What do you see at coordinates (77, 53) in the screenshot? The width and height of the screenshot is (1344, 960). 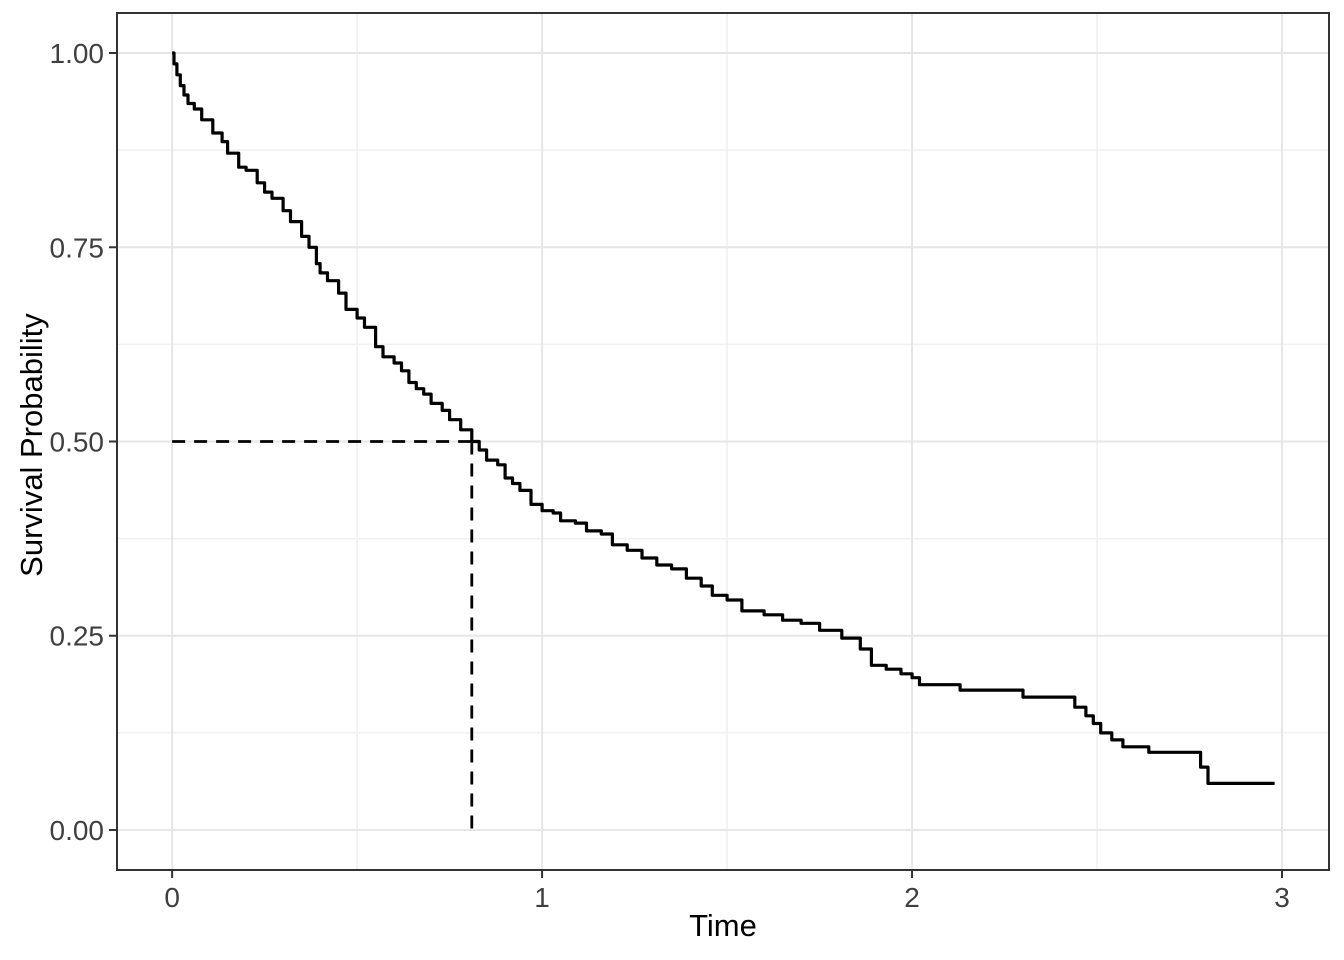 I see `y-tick-label: 1.00` at bounding box center [77, 53].